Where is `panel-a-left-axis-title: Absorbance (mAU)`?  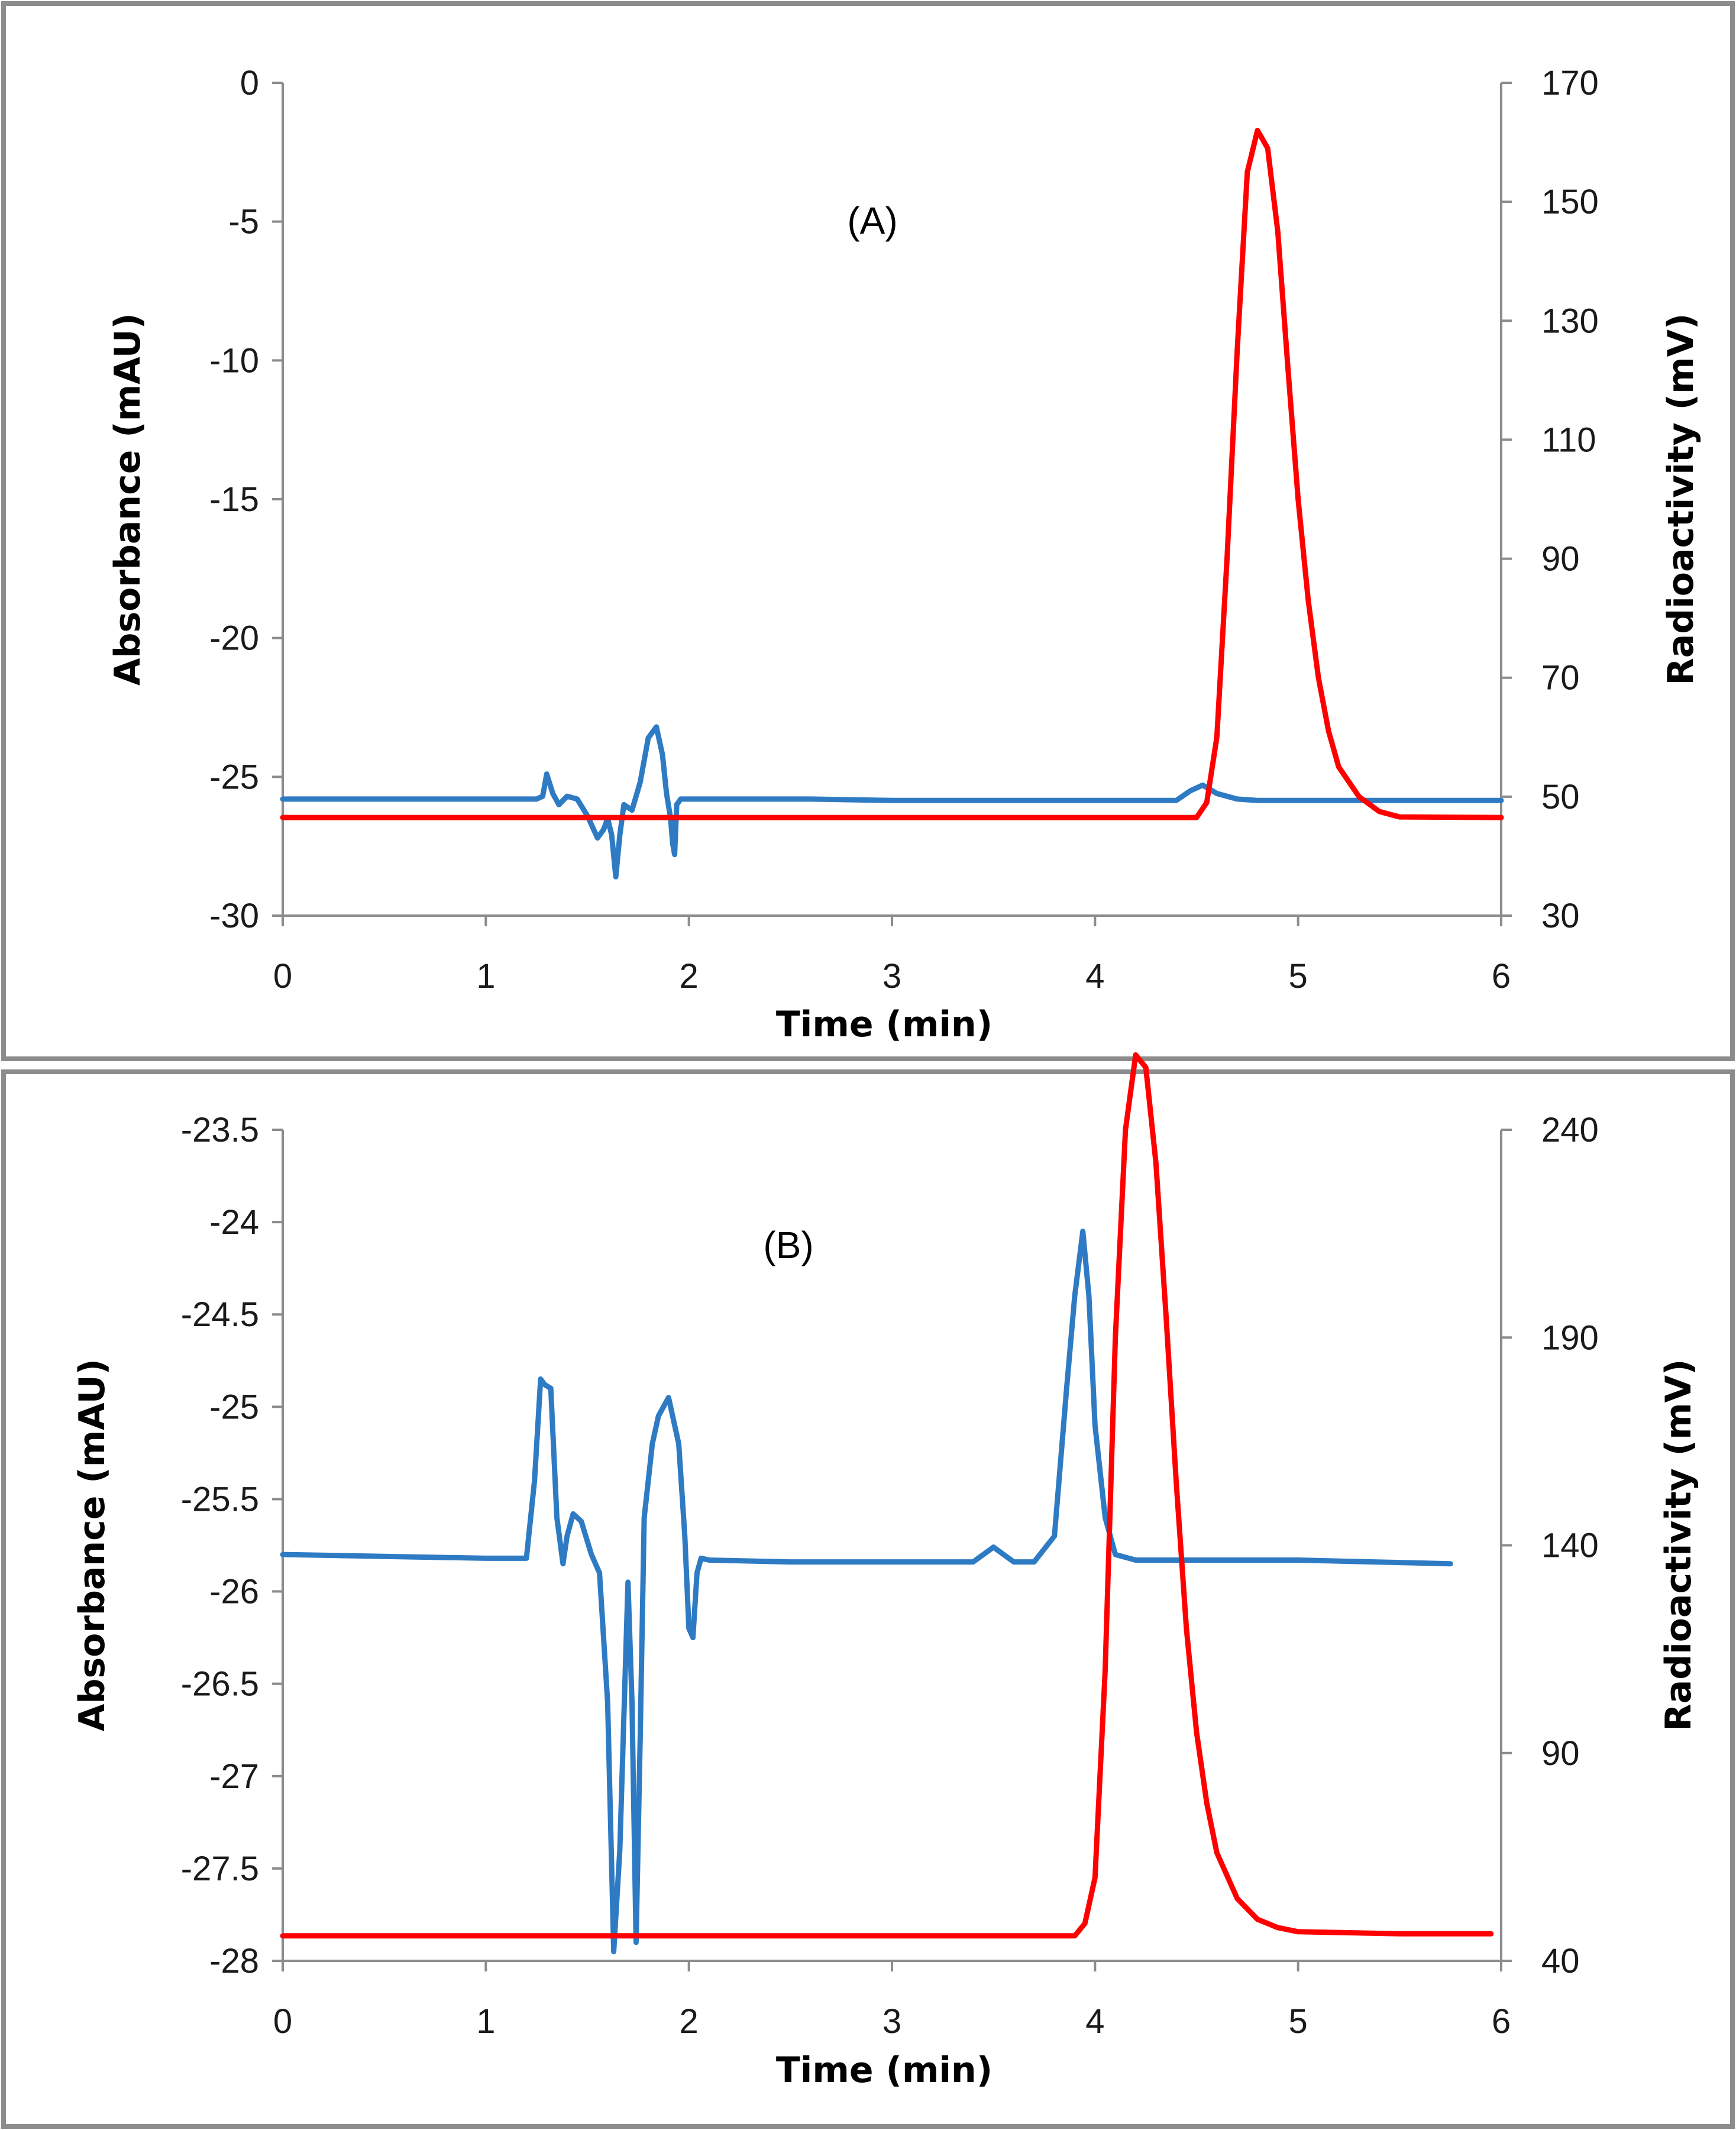
panel-a-left-axis-title: Absorbance (mAU) is located at coordinates (127, 499).